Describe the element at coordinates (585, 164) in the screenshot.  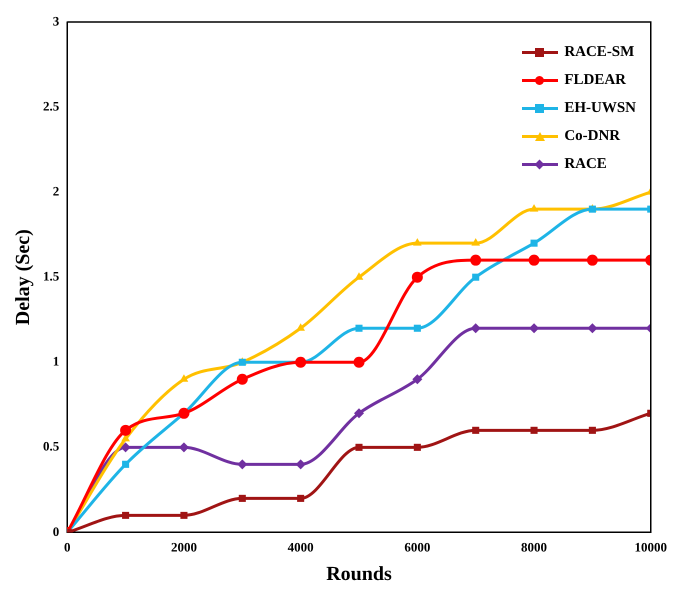
I see `legend-label: RACE` at that location.